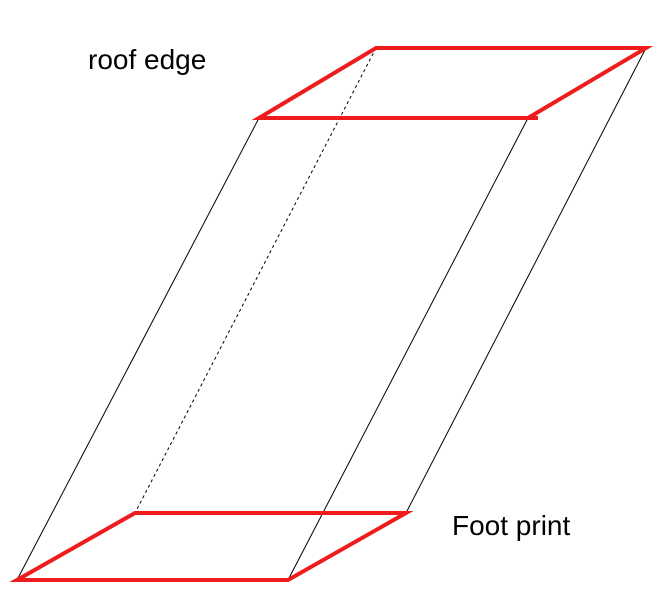 The width and height of the screenshot is (657, 589). Describe the element at coordinates (511, 525) in the screenshot. I see `foot-print-label: Foot print` at that location.